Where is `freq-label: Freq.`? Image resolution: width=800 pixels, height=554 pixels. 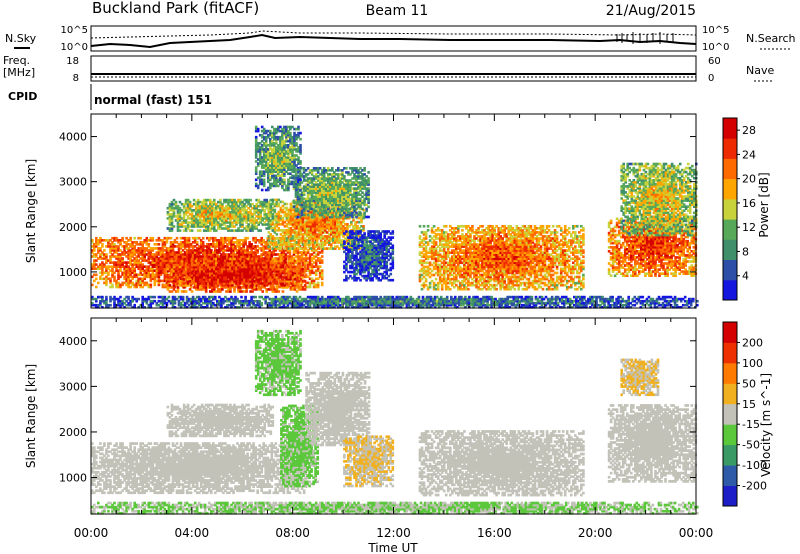
freq-label: Freq. is located at coordinates (16, 60).